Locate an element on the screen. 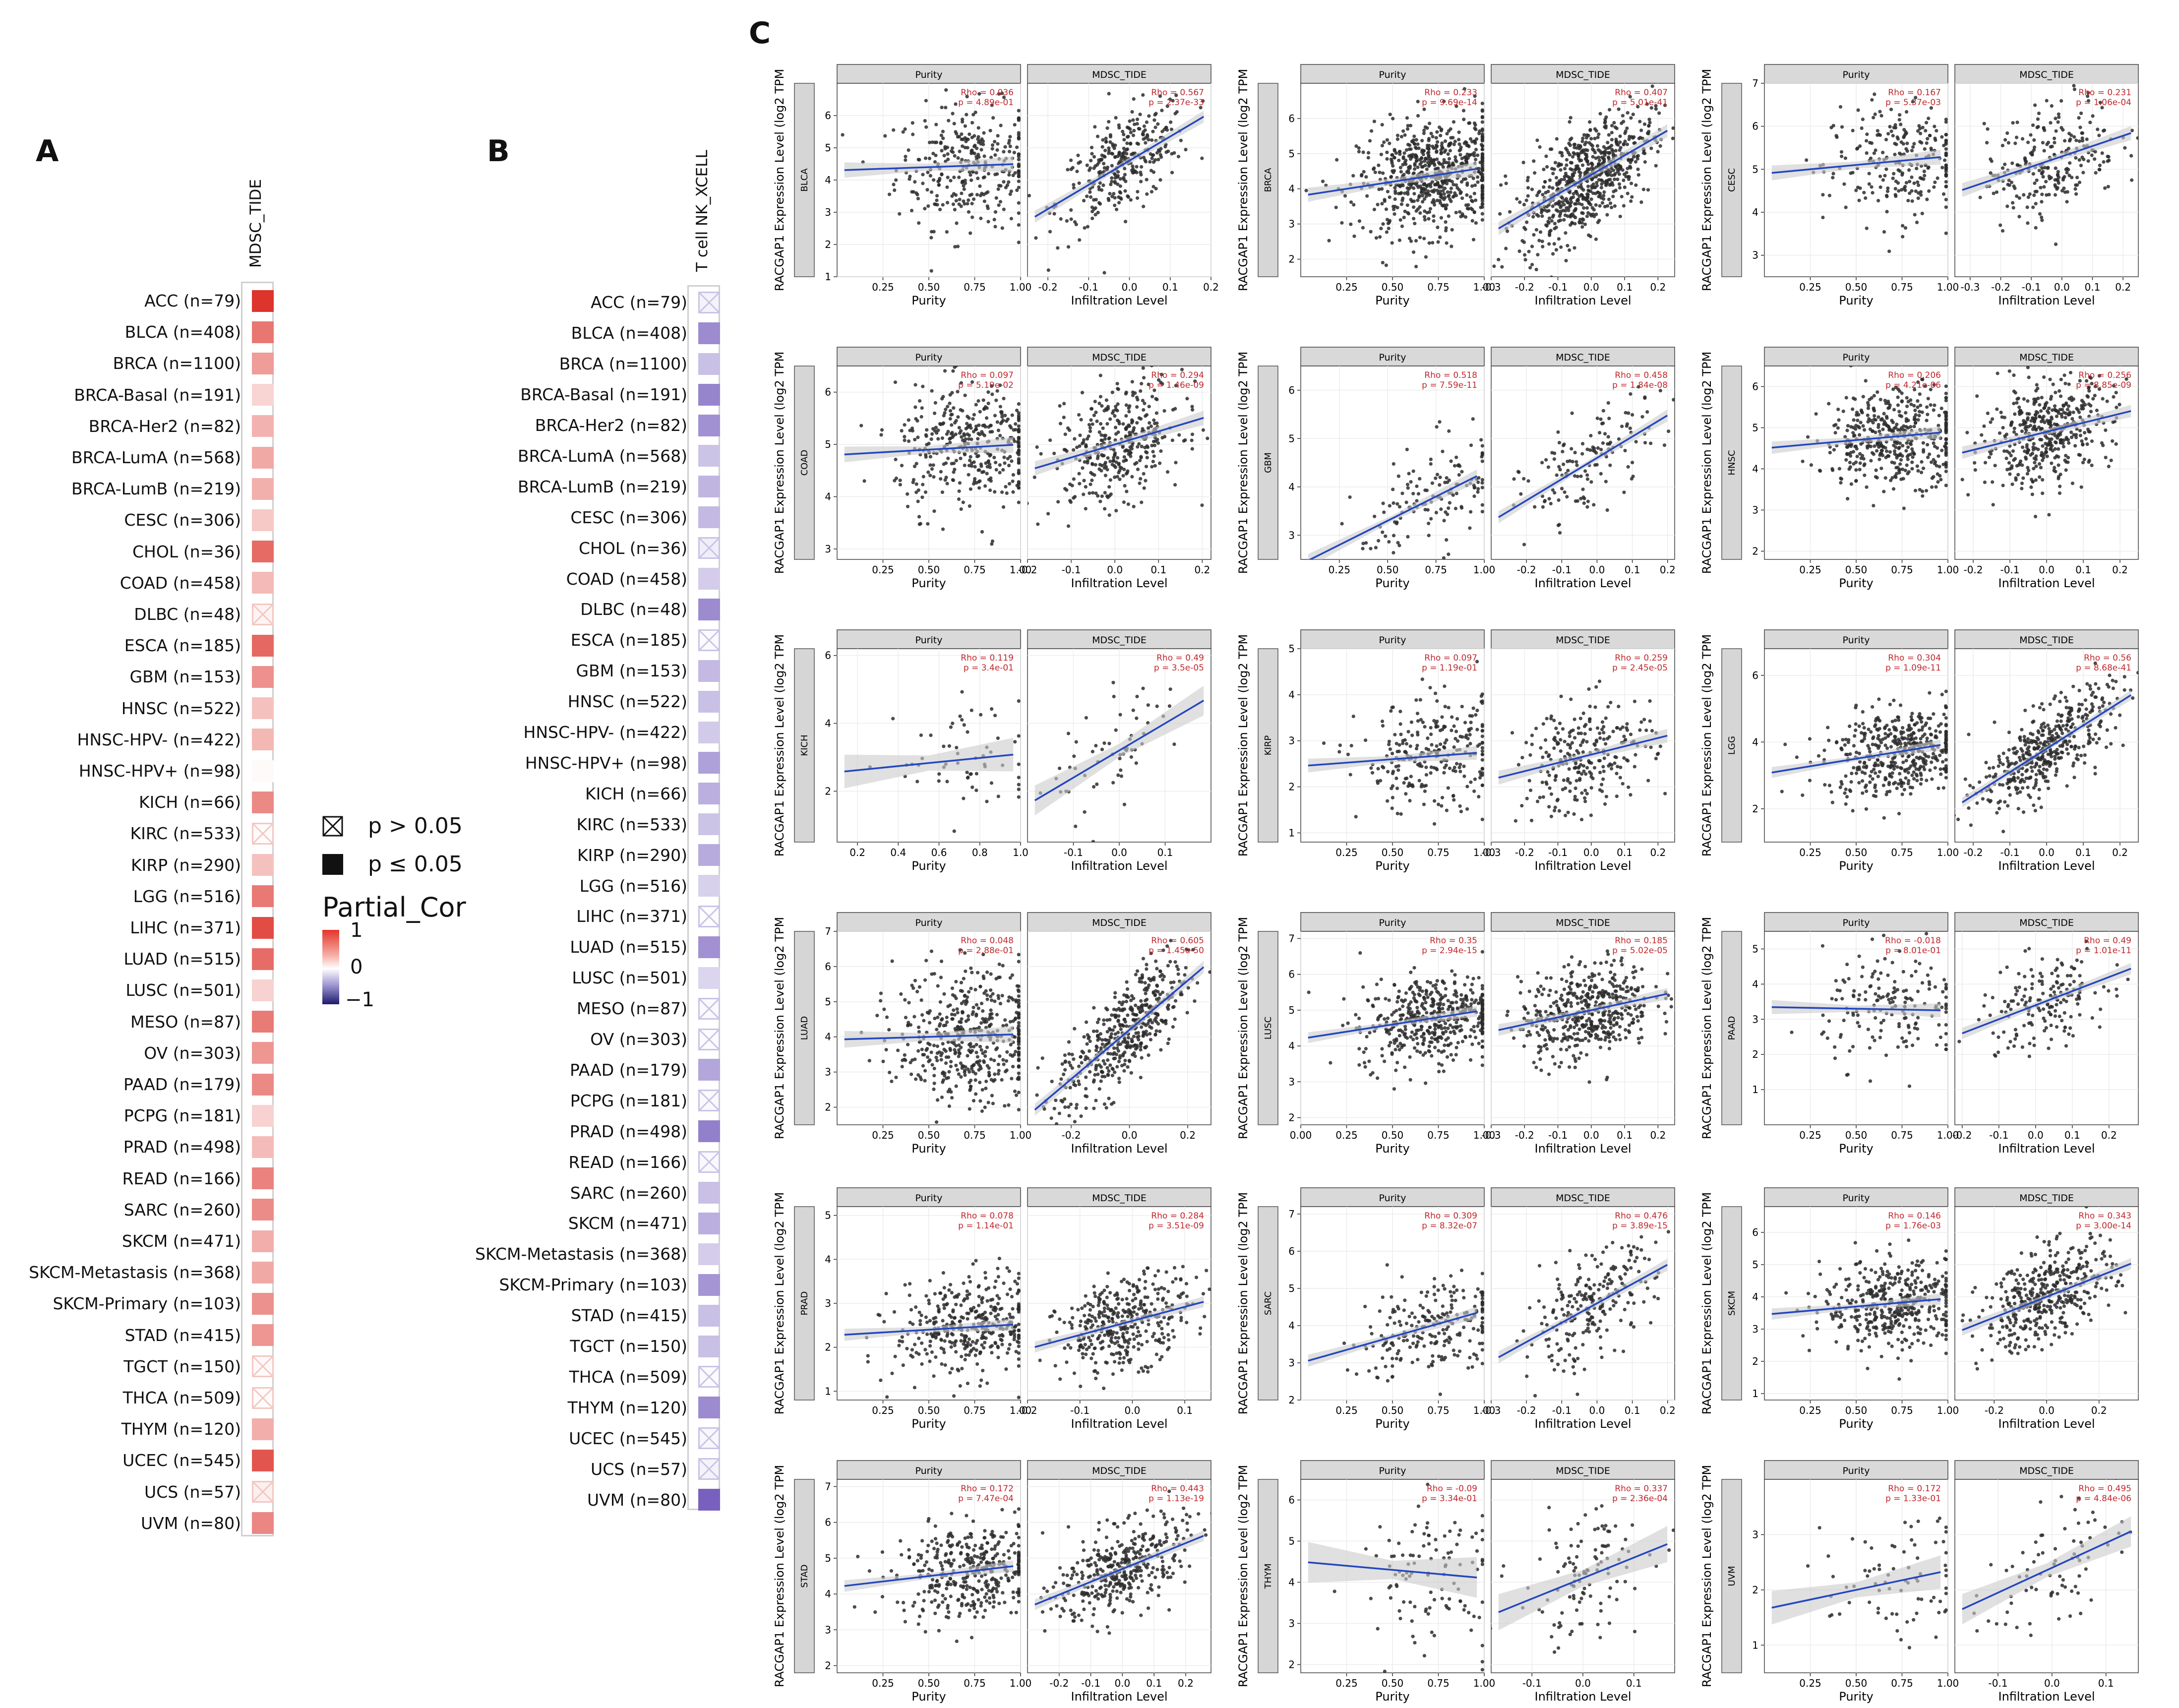 This screenshot has height=1708, width=2179. x-tick-label: 0.2 is located at coordinates (2120, 570).